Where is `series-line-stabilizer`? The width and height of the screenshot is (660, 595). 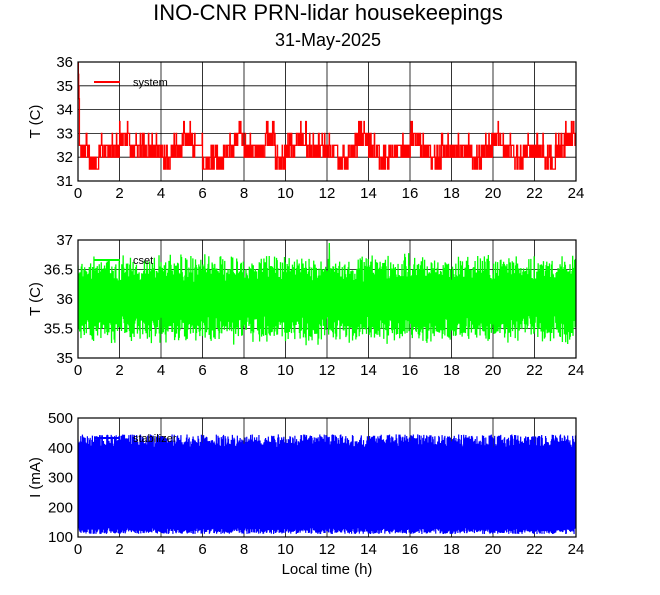
series-line-stabilizer is located at coordinates (327, 484).